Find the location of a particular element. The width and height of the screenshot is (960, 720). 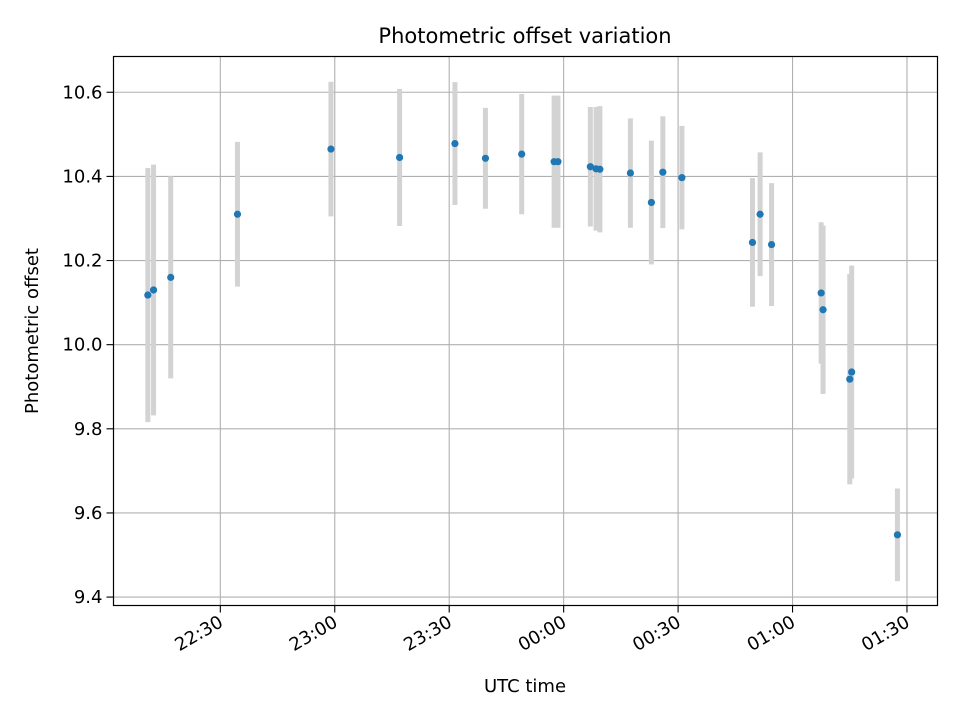

x-axis-ticks: 22:30 23:00 23:30 00:00 00:30 01:00 01:30 is located at coordinates (542, 630).